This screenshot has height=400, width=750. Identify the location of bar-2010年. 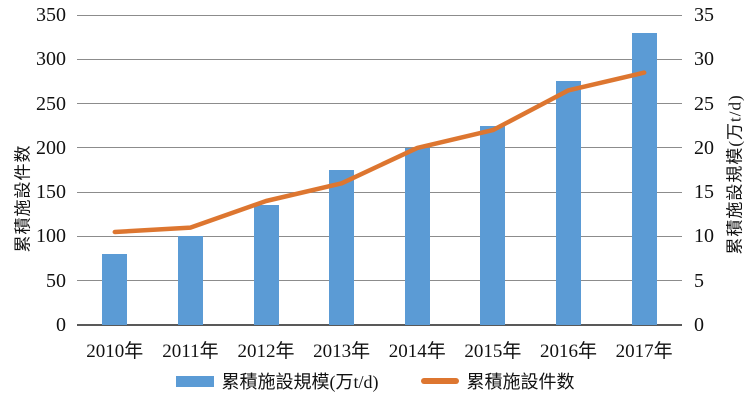
(115, 289).